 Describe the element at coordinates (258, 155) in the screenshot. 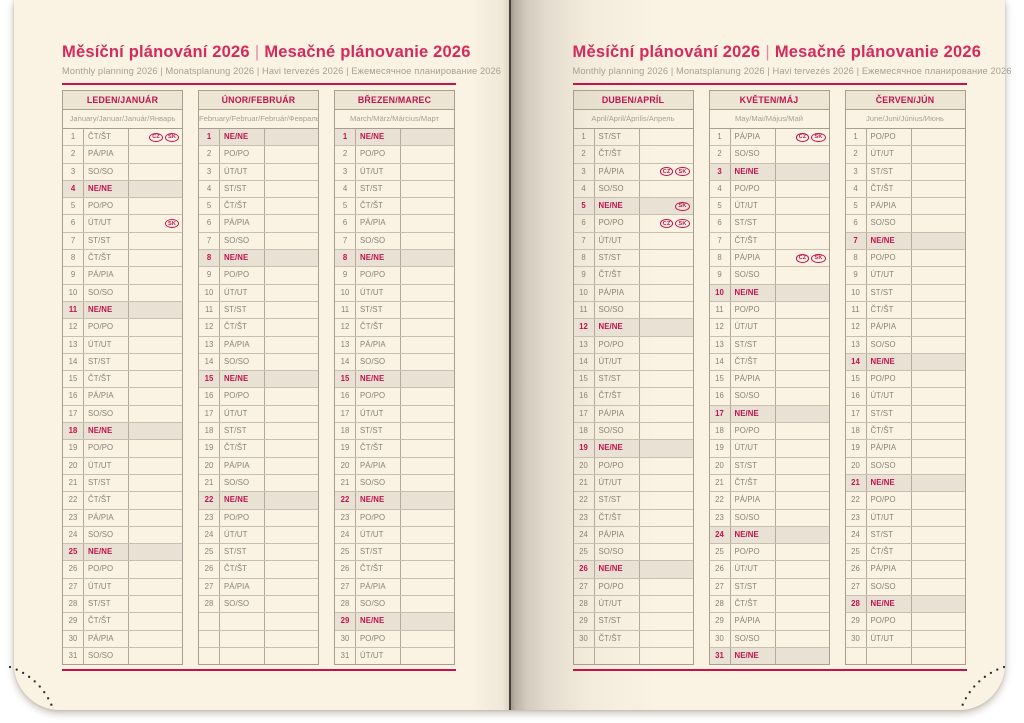

I see `day-row: 2 PO/PO` at that location.